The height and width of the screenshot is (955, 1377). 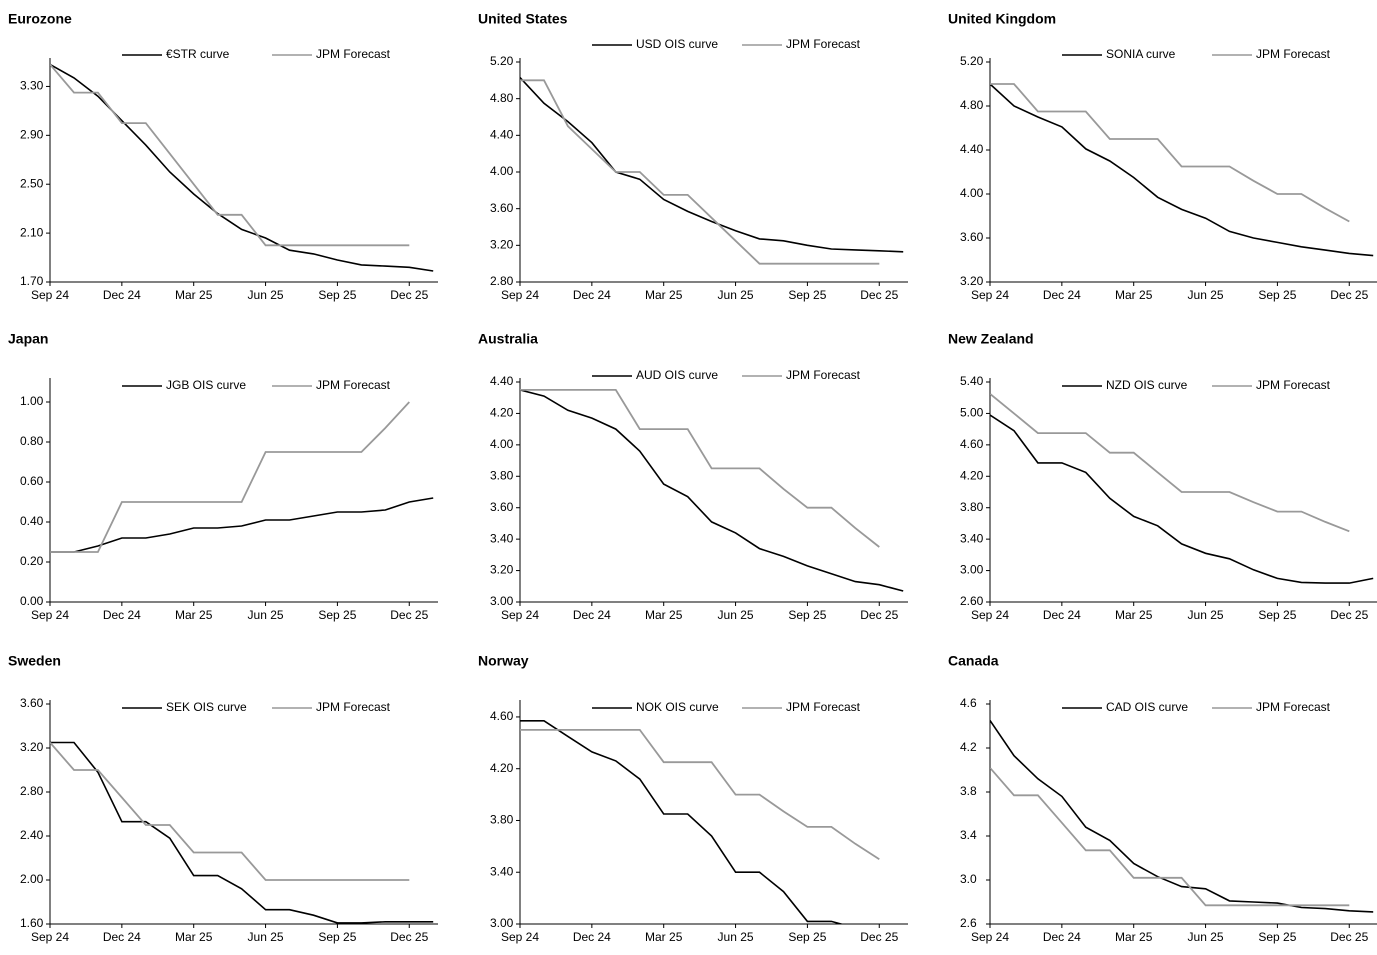 What do you see at coordinates (503, 661) in the screenshot?
I see `chart-title: Norway` at bounding box center [503, 661].